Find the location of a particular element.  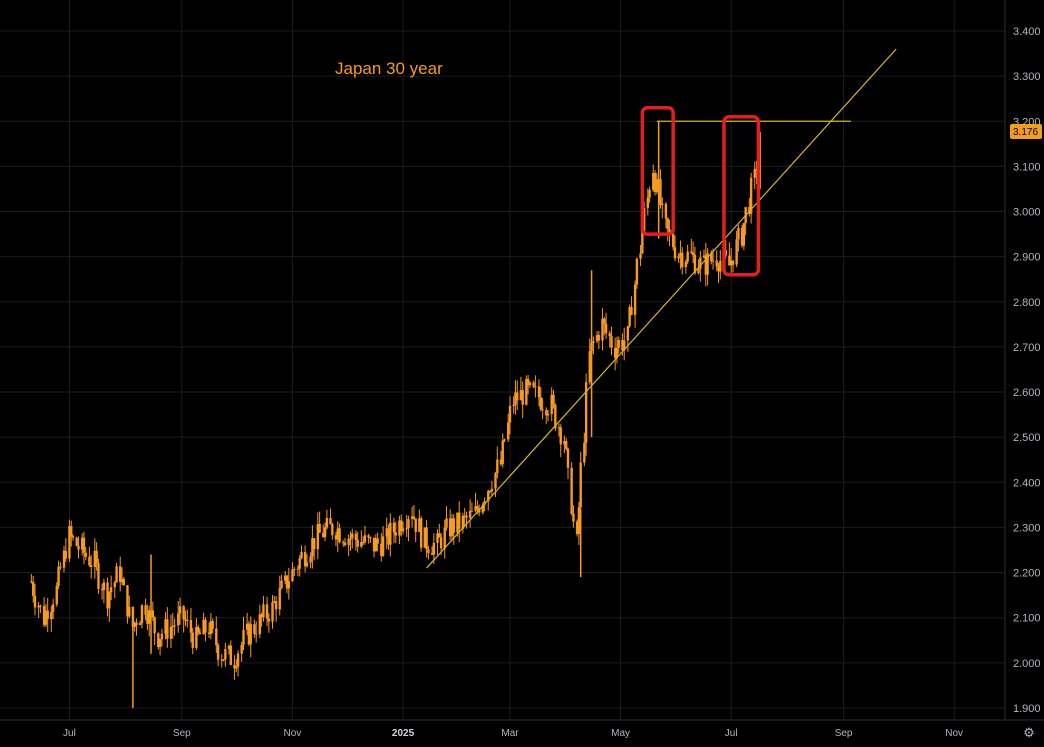

y-tick-label: 2.400 is located at coordinates (1027, 483).